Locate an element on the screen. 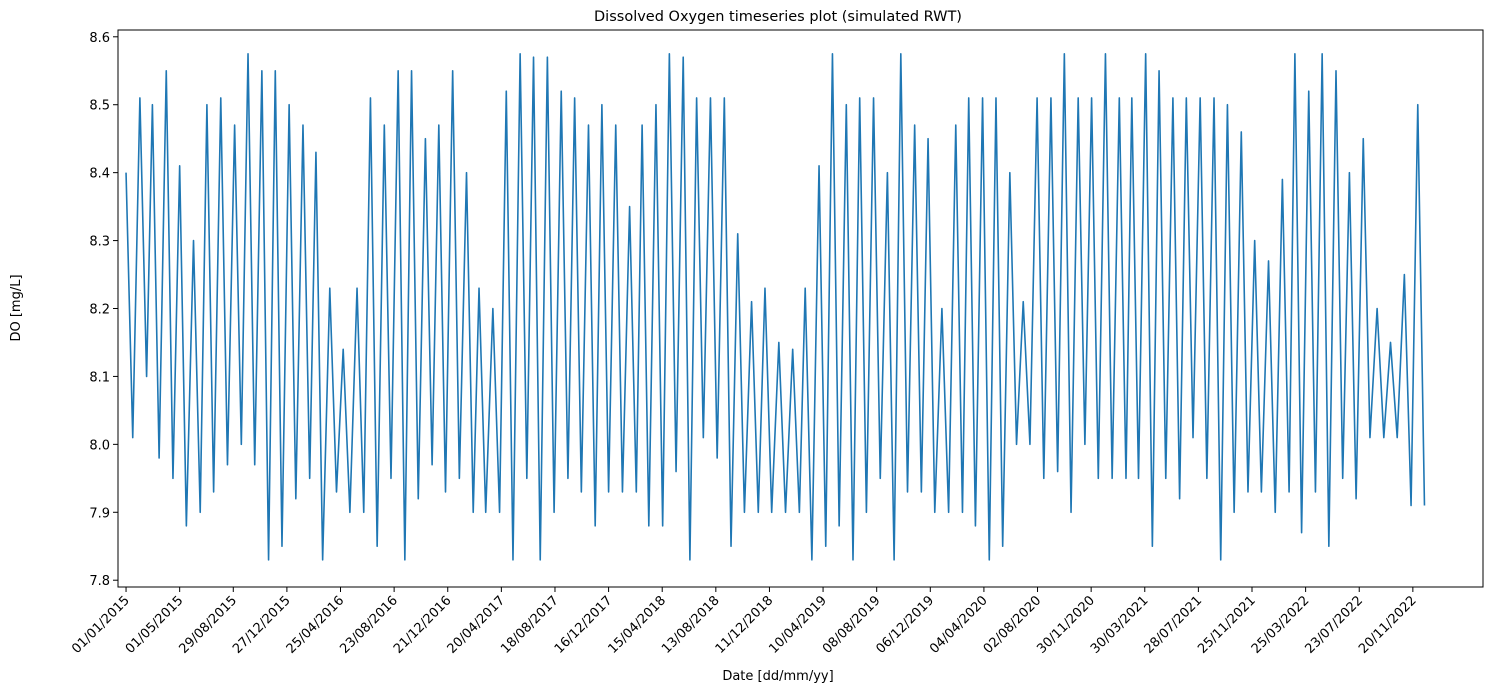 The height and width of the screenshot is (692, 1505). y-tick-label: 8.1 is located at coordinates (99, 377).